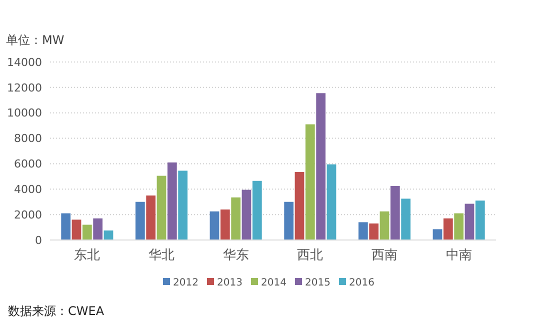 The image size is (536, 321). What do you see at coordinates (28, 215) in the screenshot?
I see `y-tick-label: 2000` at bounding box center [28, 215].